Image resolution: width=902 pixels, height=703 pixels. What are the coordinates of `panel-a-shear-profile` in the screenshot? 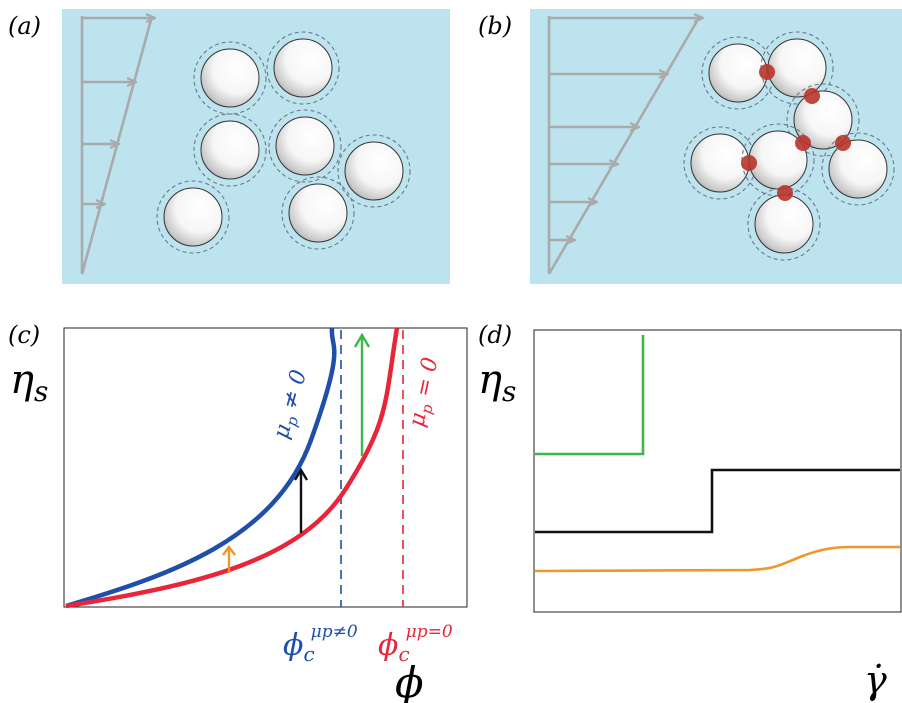 It's located at (117, 145).